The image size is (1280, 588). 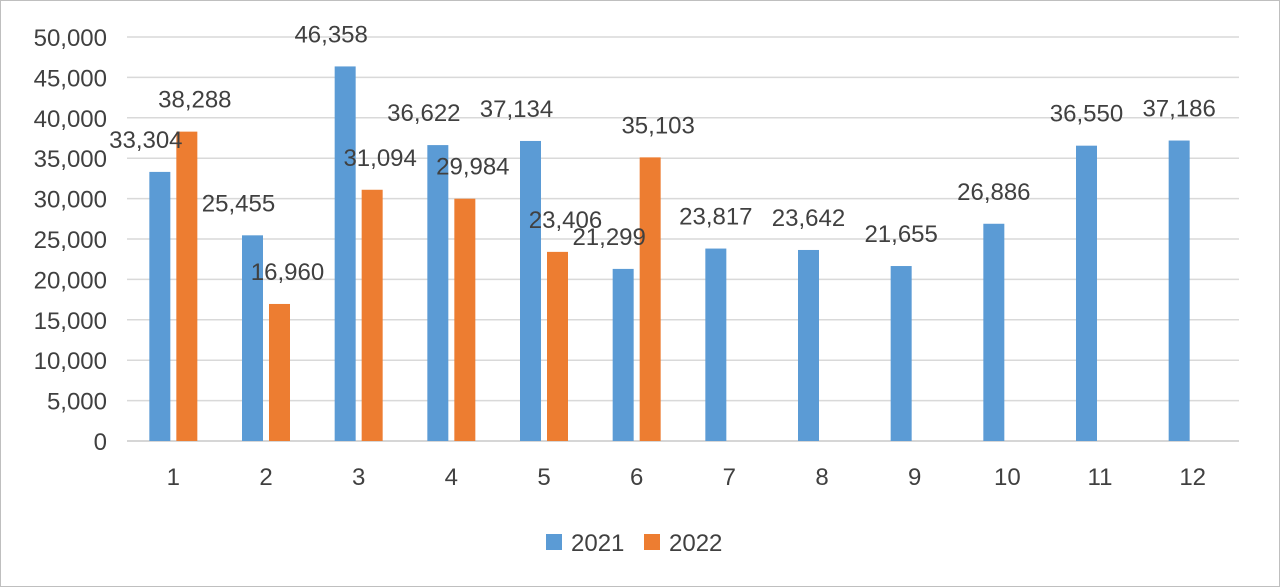 What do you see at coordinates (686, 477) in the screenshot?
I see `x-axis-tick-labels: 1 2 3 4 5 6 7 8 9 10 11 12` at bounding box center [686, 477].